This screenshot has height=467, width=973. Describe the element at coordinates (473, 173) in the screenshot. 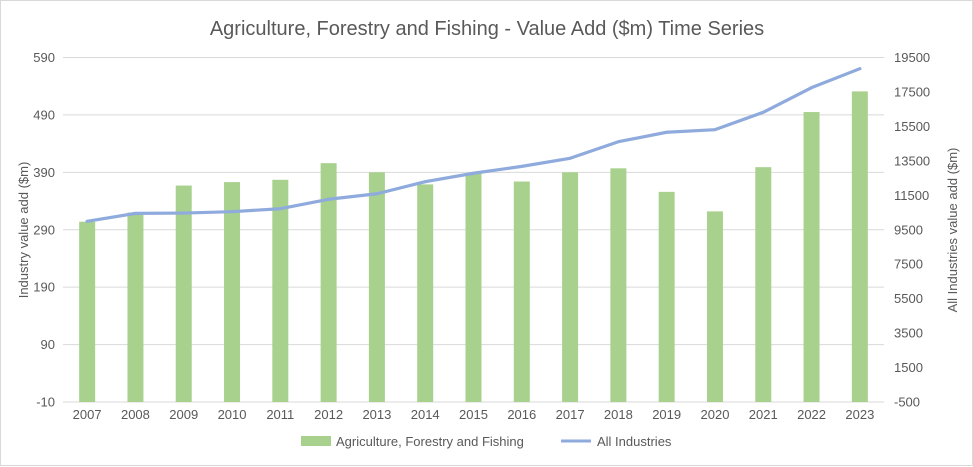

I see `line-point-2015` at that location.